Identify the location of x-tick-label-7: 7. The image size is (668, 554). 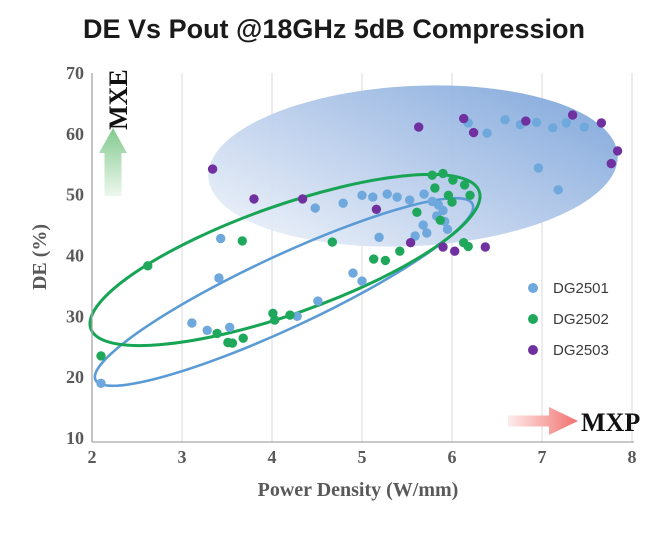
(542, 457).